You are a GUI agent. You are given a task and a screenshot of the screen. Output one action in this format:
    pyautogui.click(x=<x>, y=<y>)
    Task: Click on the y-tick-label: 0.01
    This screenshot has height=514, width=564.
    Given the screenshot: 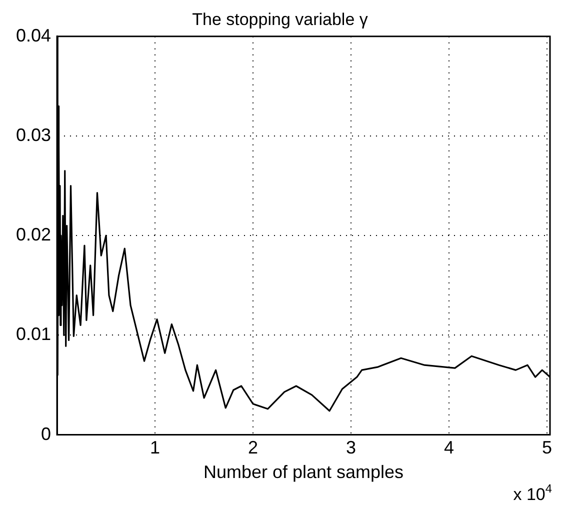 What is the action you would take?
    pyautogui.click(x=34, y=334)
    